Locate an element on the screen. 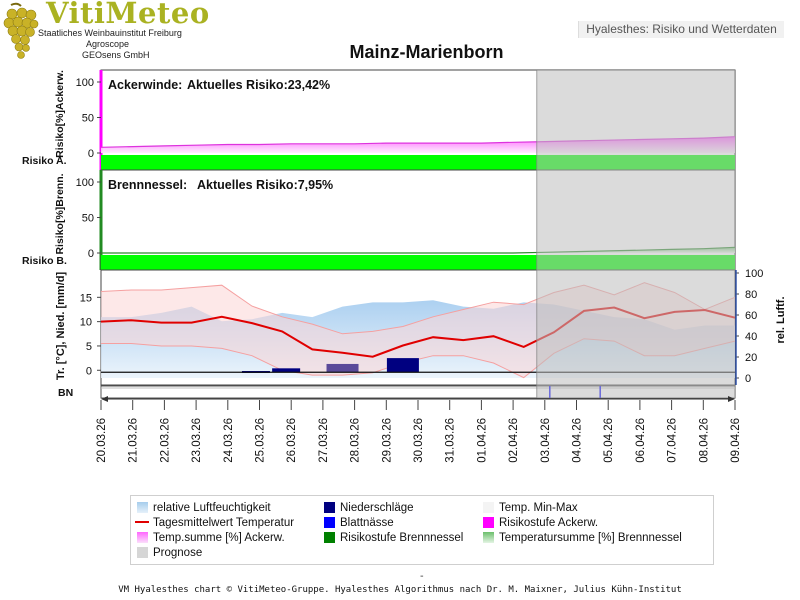 Image resolution: width=800 pixels, height=600 pixels. y-axis-label-humidity: rel. Luftf. is located at coordinates (781, 319).